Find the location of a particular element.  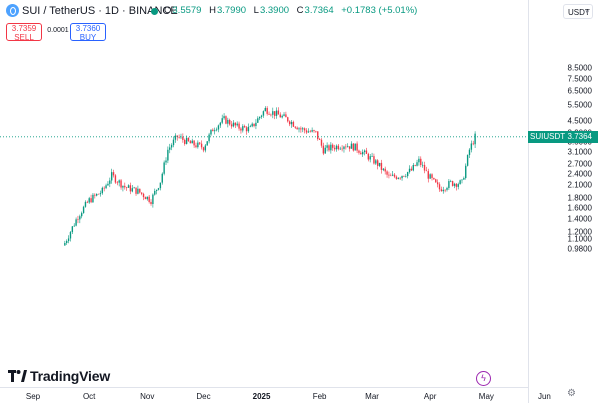

price-tick-label: 1.8000 is located at coordinates (579, 198).